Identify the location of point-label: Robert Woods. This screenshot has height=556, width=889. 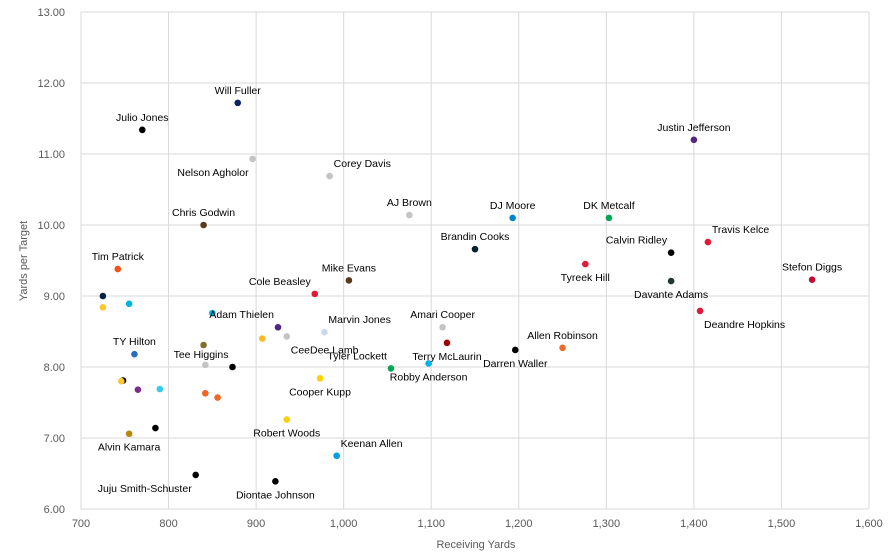
(286, 434).